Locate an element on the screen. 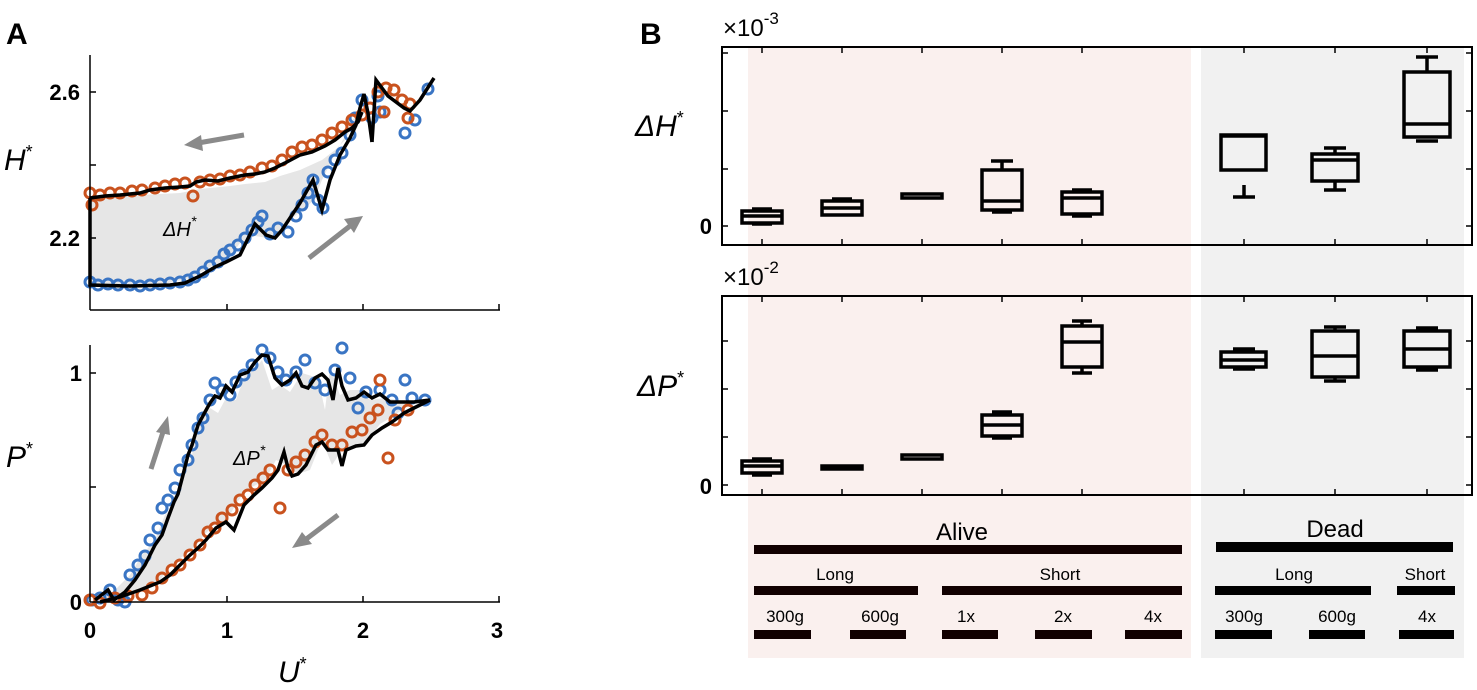 This screenshot has height=690, width=1477. xtick-3: 3 is located at coordinates (497, 630).